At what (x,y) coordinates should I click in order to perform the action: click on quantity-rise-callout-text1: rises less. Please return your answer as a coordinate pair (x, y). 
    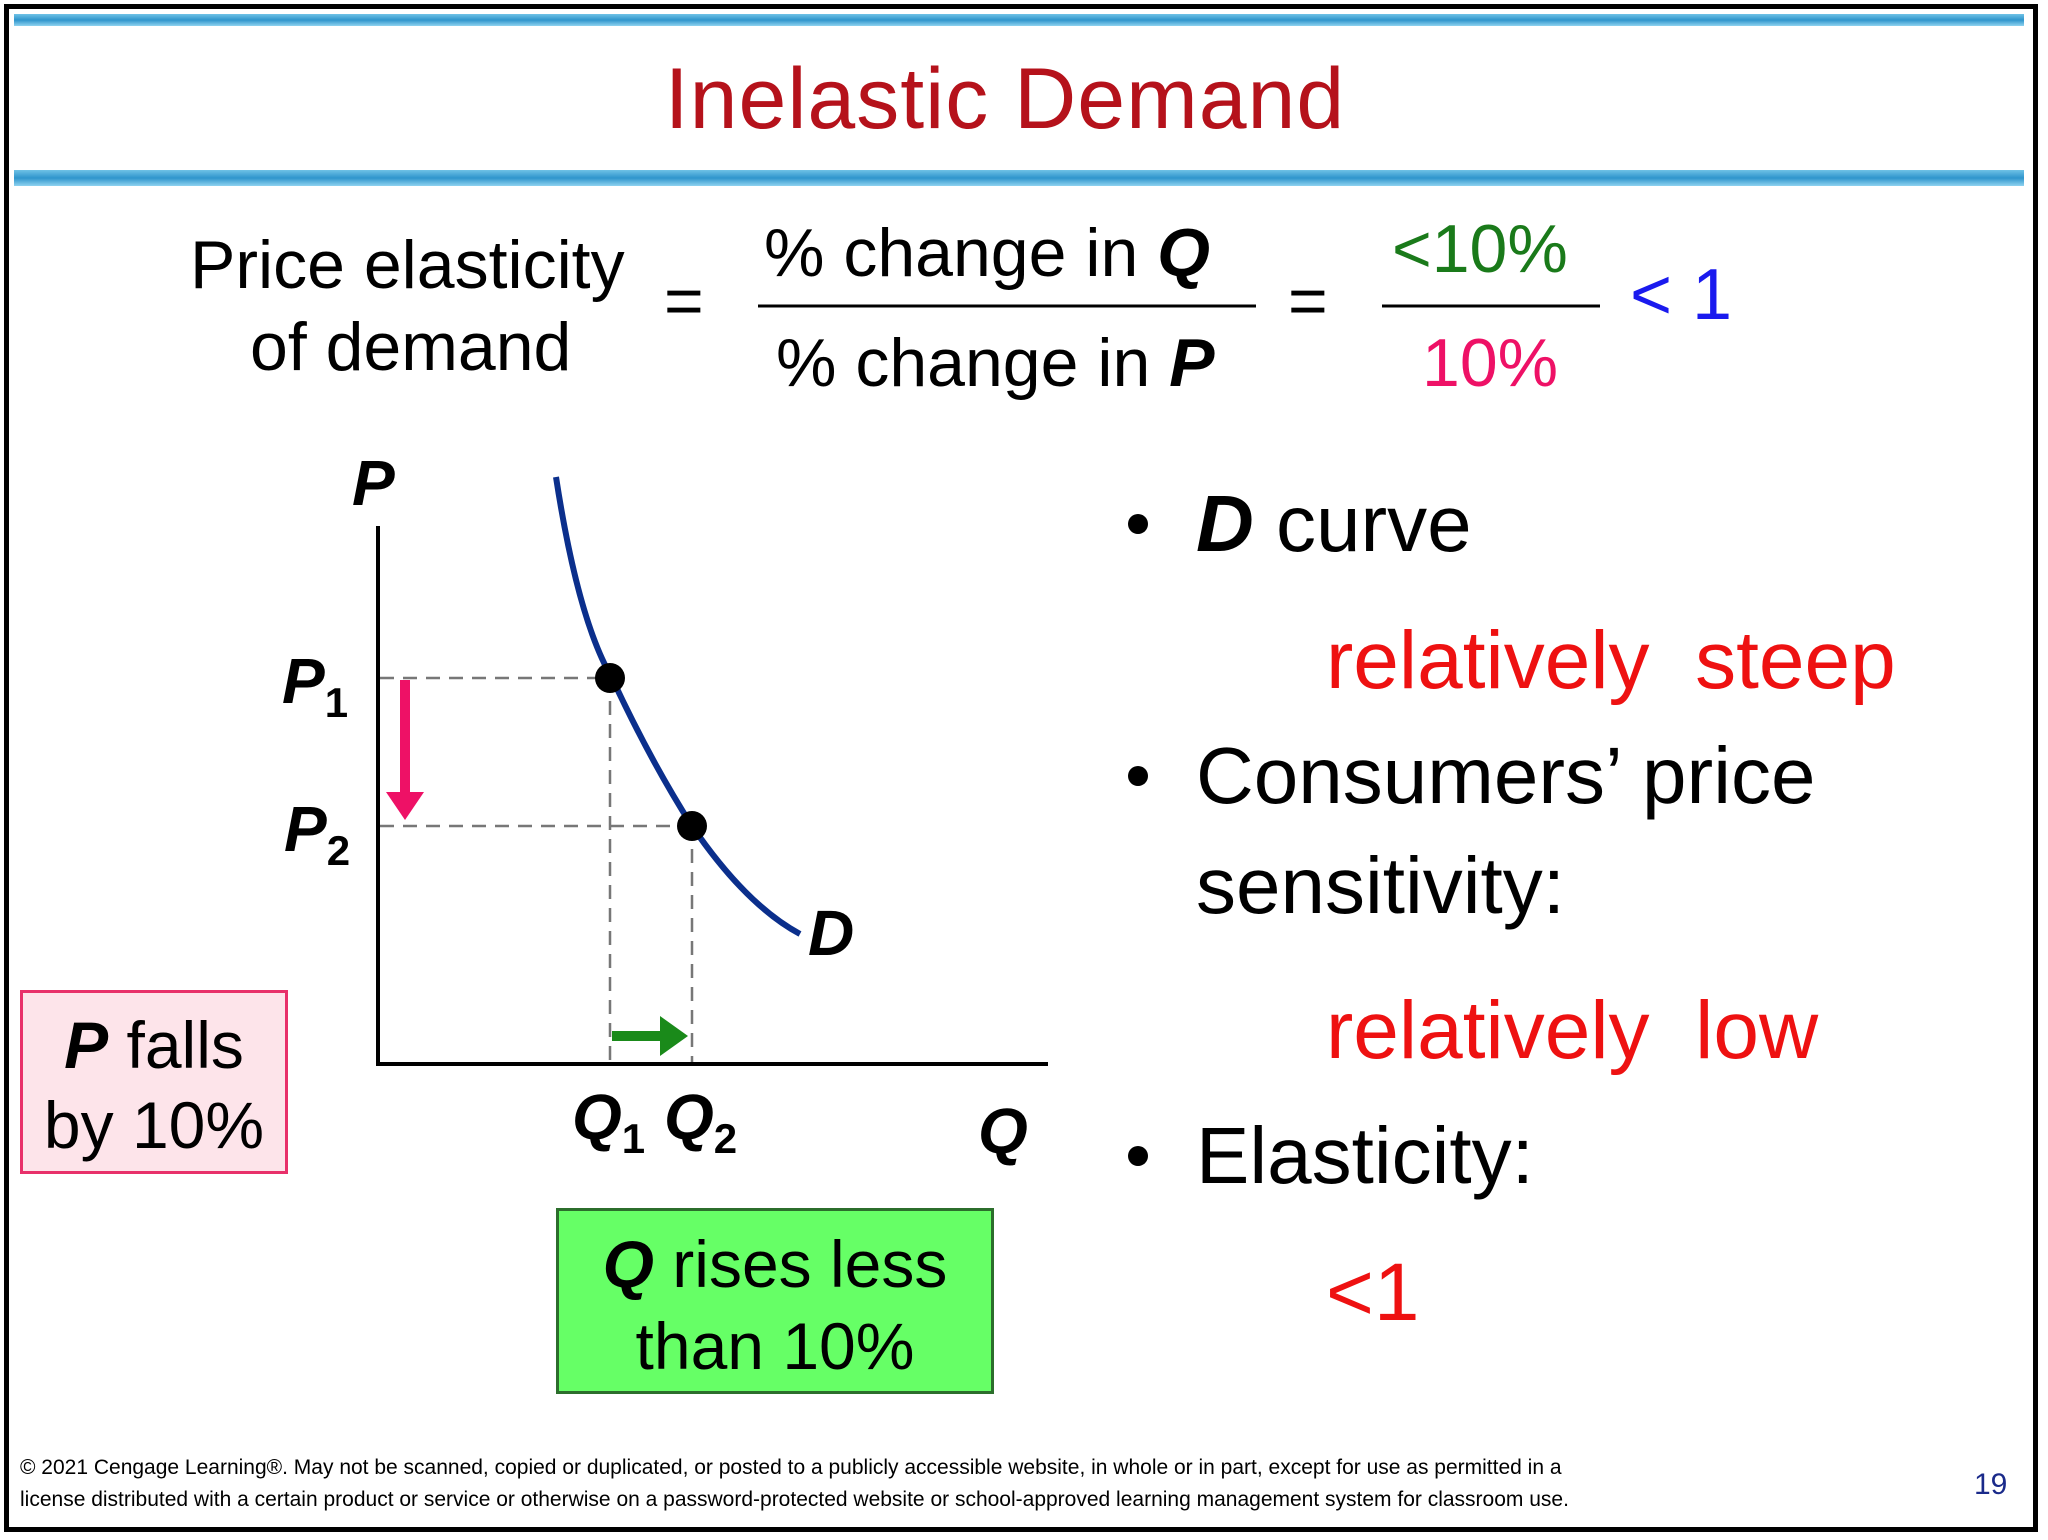
    Looking at the image, I should click on (800, 1264).